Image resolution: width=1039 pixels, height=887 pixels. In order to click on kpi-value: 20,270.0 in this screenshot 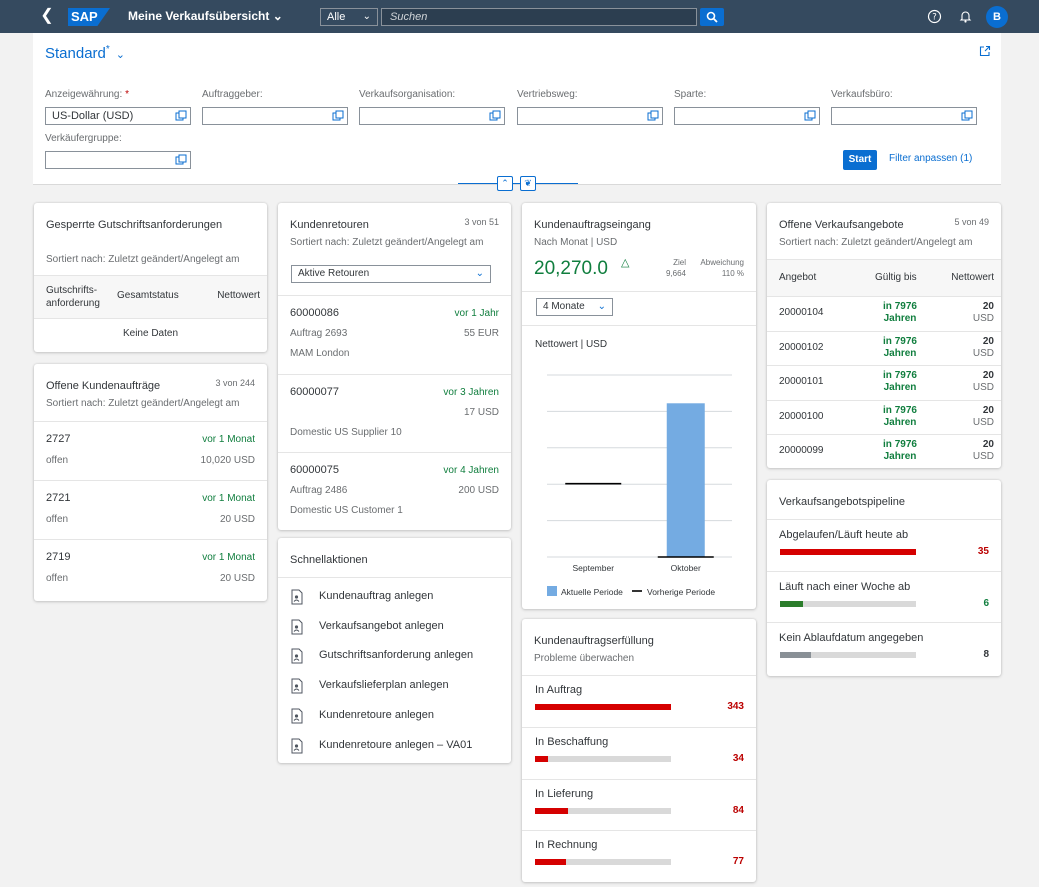, I will do `click(571, 268)`.